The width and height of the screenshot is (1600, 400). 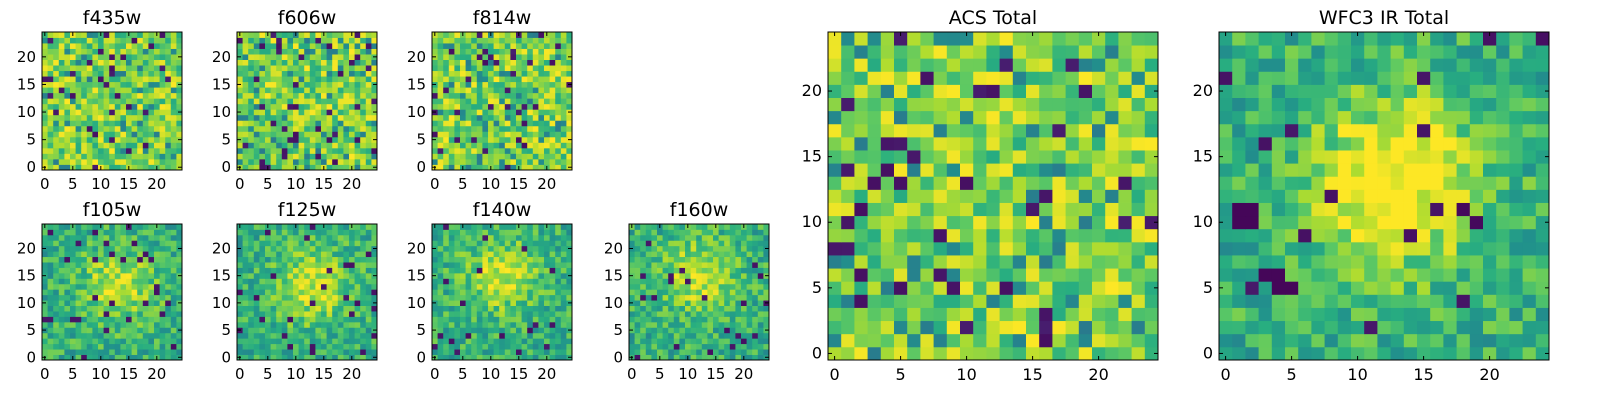 I want to click on panel-frame, so click(x=112, y=292).